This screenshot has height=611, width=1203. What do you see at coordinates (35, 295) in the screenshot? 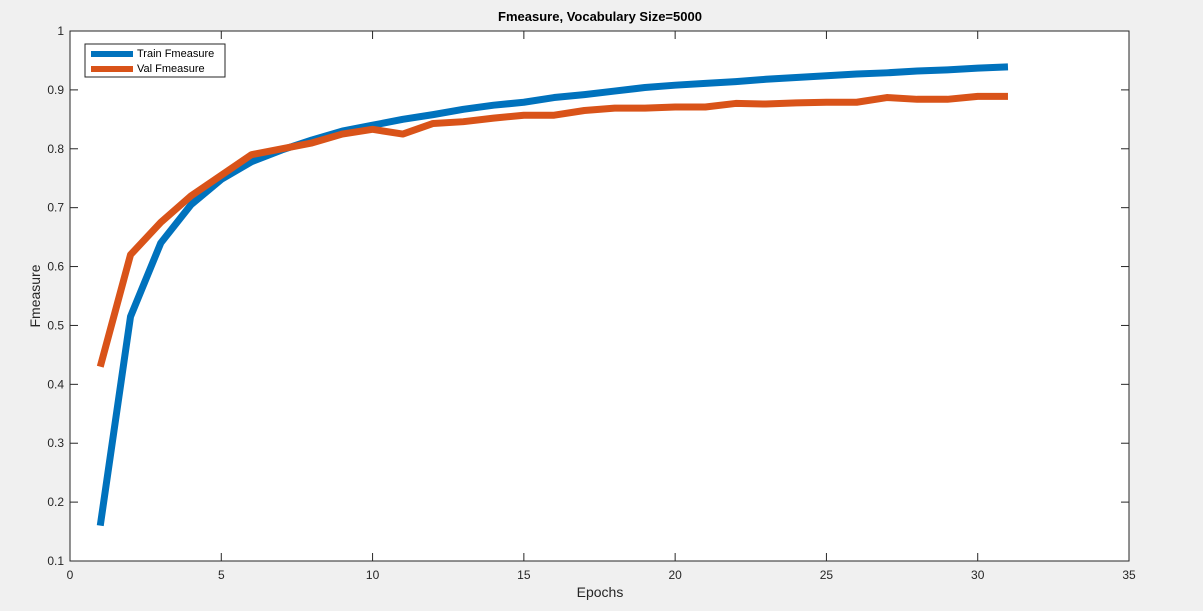
I see `y-axis-label: Fmeasure` at bounding box center [35, 295].